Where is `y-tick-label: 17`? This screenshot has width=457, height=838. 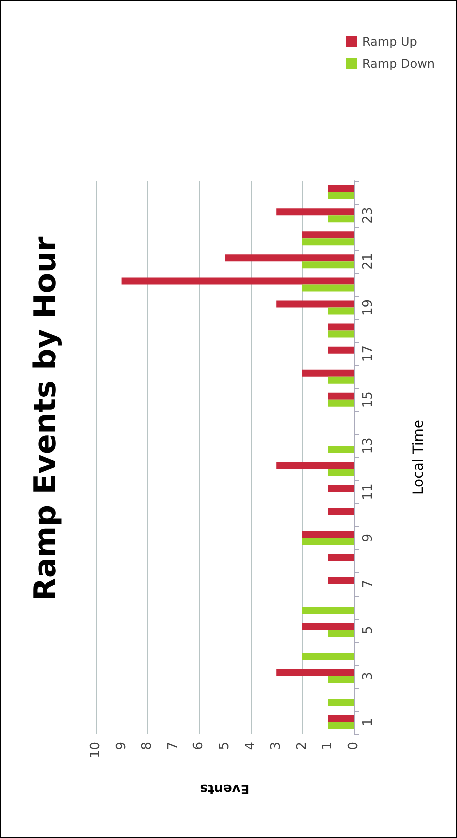 y-tick-label: 17 is located at coordinates (368, 354).